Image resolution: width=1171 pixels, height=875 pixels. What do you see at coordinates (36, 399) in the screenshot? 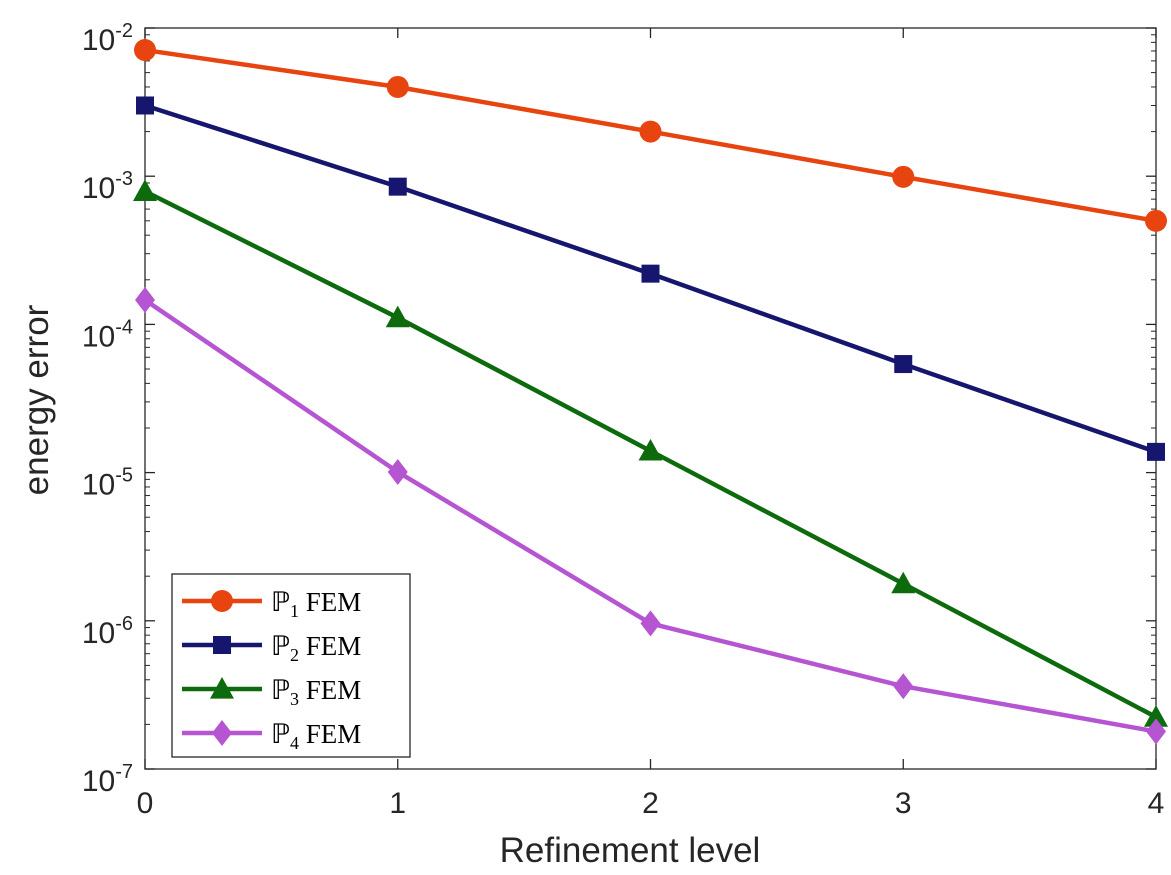
I see `y-axis-label: energy error` at bounding box center [36, 399].